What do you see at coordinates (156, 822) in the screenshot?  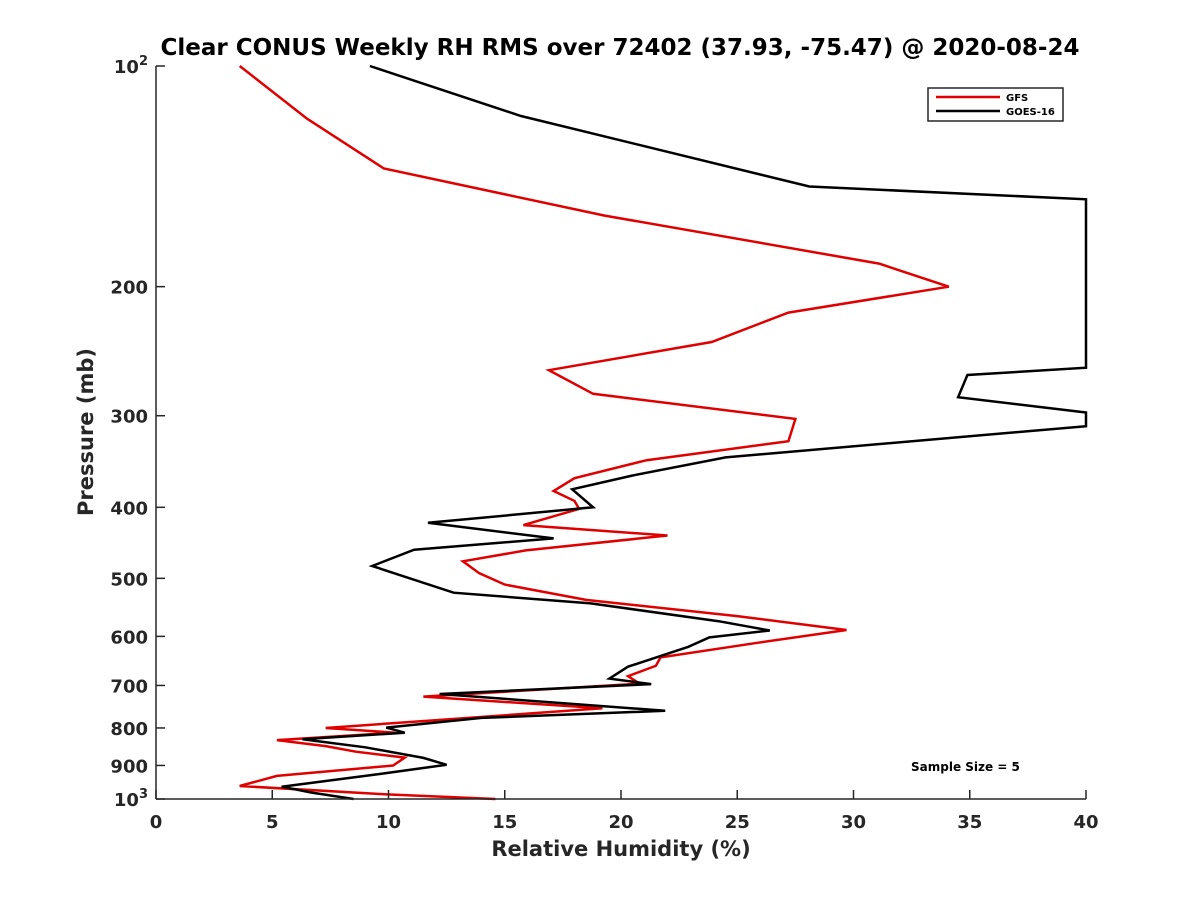 I see `x-tick-label: 0` at bounding box center [156, 822].